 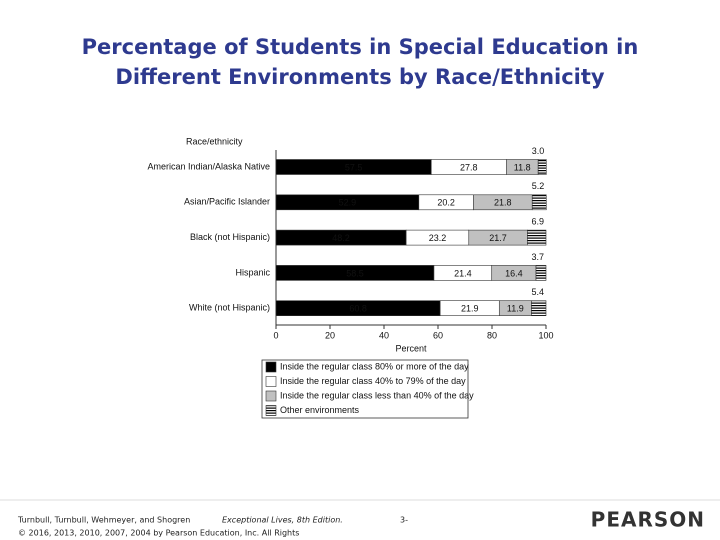 What do you see at coordinates (214, 141) in the screenshot?
I see `category-header: Race/ethnicity` at bounding box center [214, 141].